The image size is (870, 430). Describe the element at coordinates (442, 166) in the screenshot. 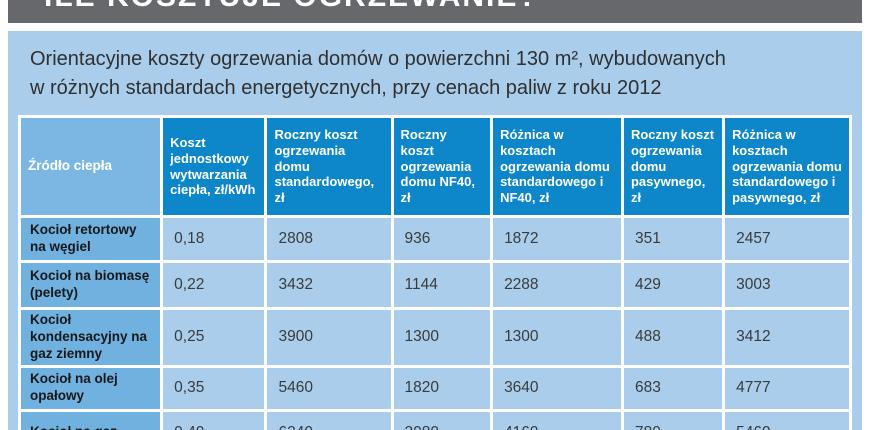

I see `column-header-nf40-cost: Roczny koszt ogrzewania domu NF40, zł` at that location.